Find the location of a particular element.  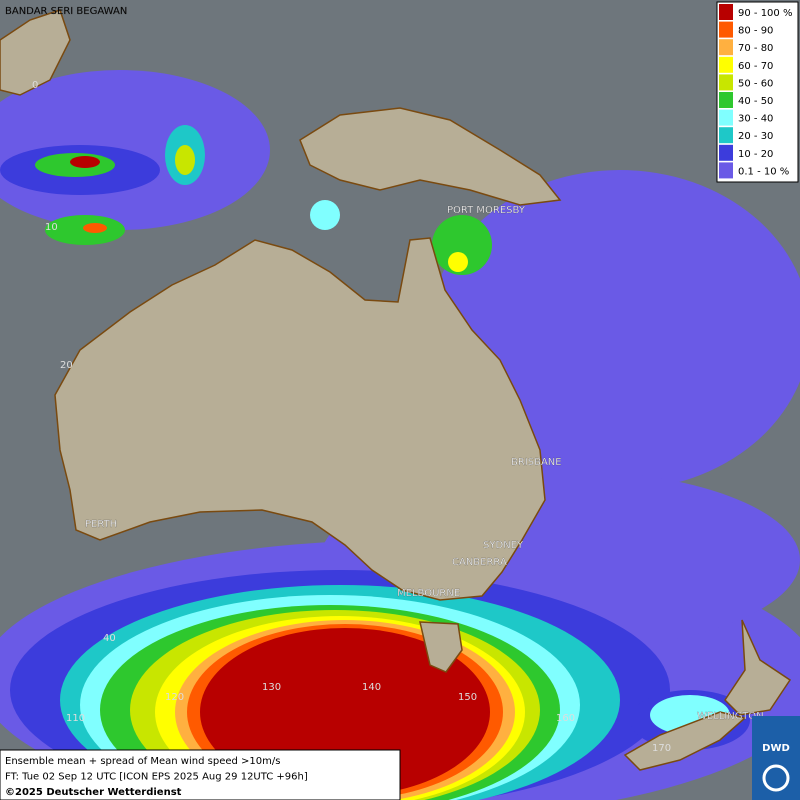

legend-label: 40 - 50 is located at coordinates (755, 101).